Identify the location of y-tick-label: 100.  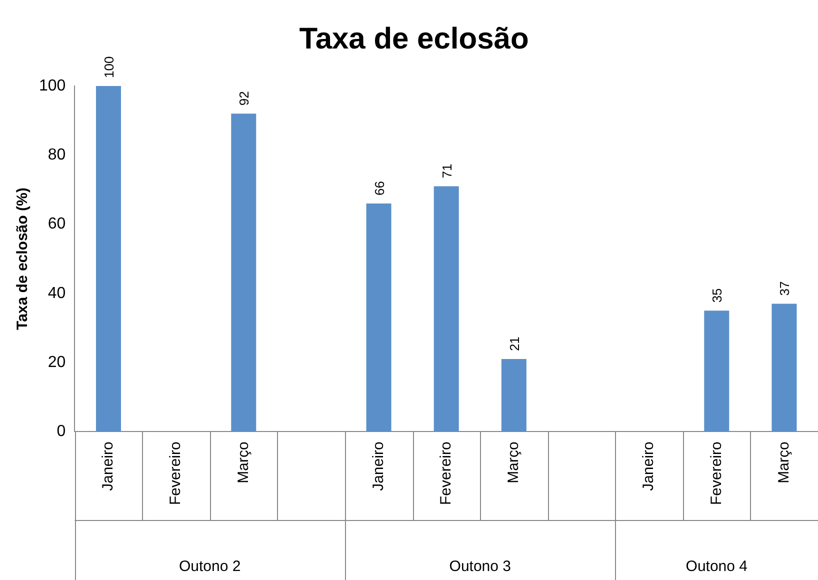
(52, 85).